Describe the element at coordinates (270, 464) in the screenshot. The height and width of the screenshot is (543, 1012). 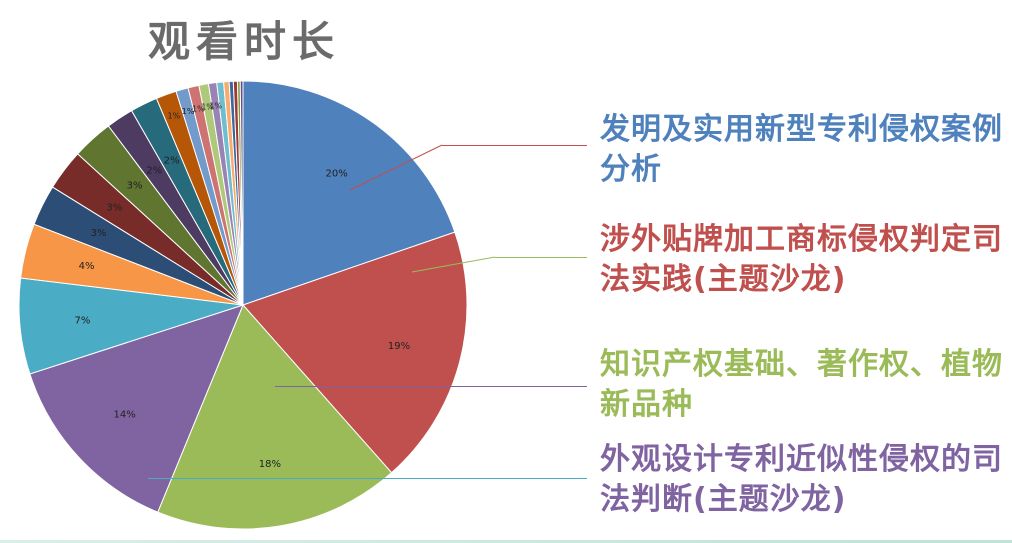
I see `slice-label: 18%` at that location.